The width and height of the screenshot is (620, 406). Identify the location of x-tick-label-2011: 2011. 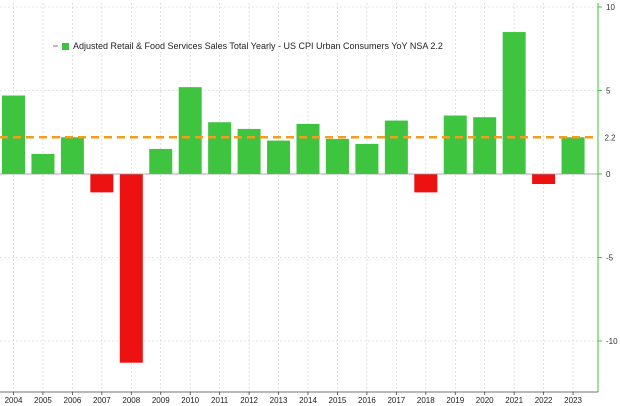
(220, 400).